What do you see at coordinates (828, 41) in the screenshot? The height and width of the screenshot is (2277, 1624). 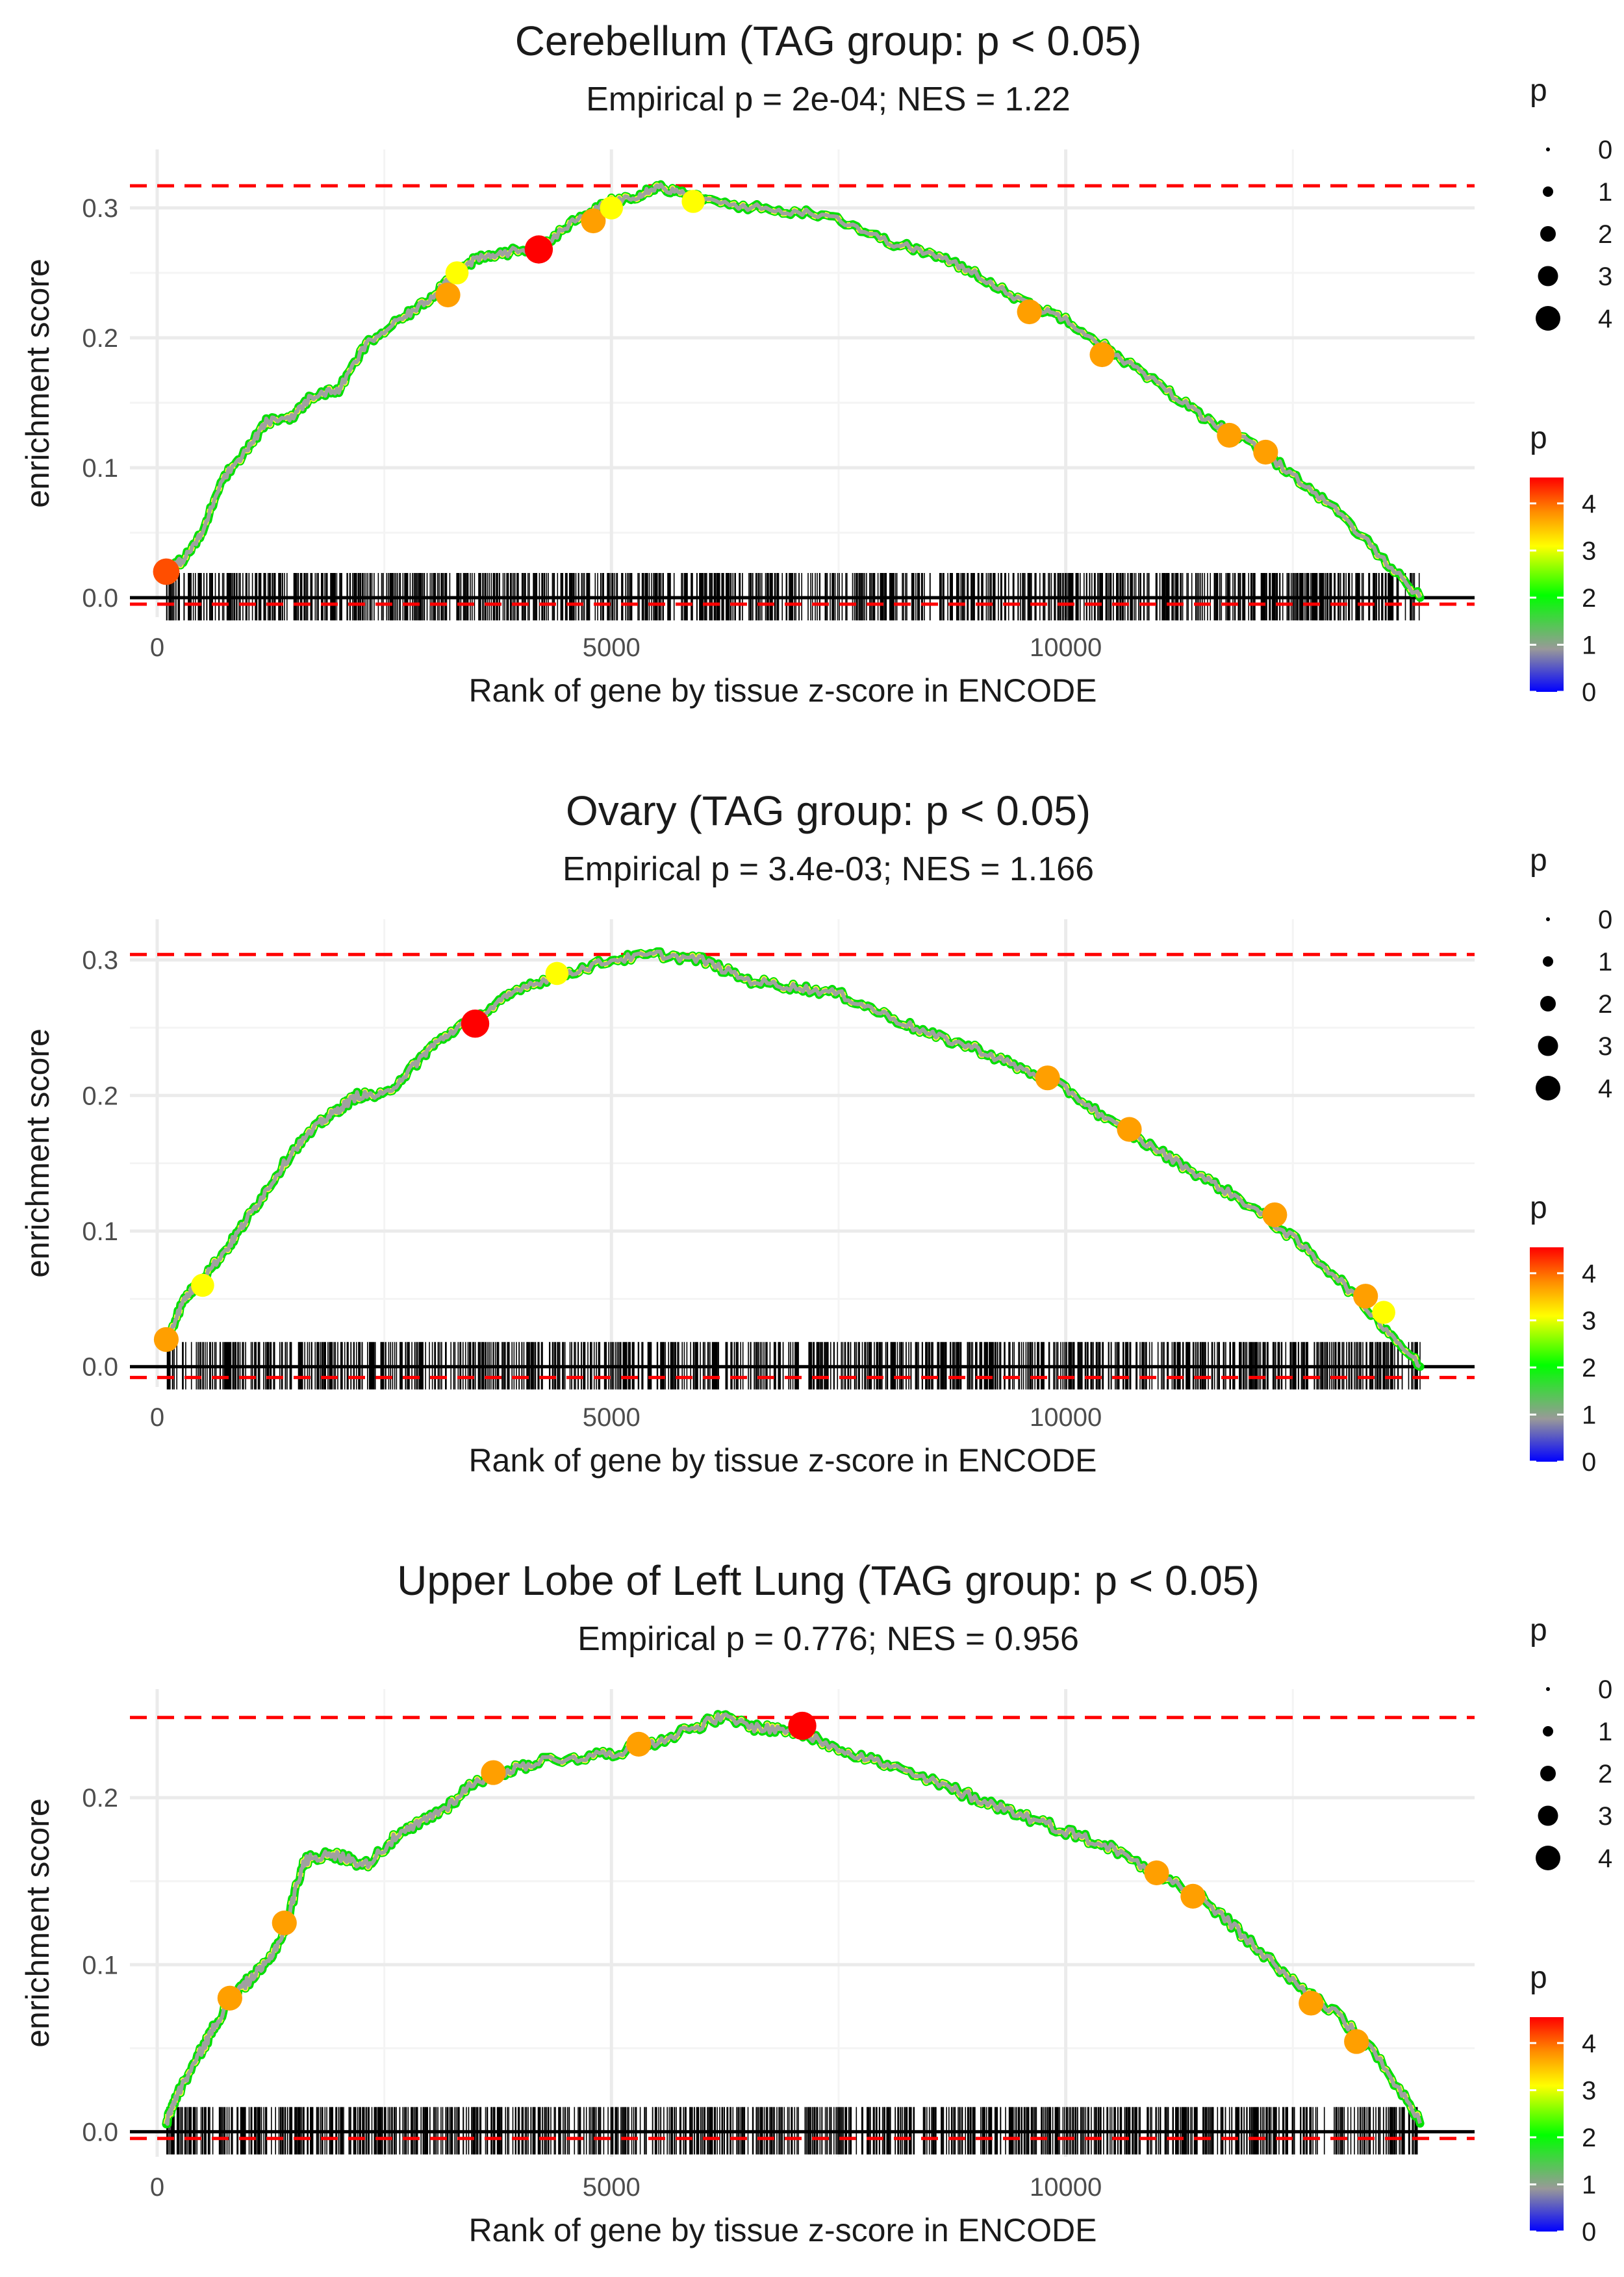 I see `chart-title: Cerebellum (TAG group: p < 0.05)` at bounding box center [828, 41].